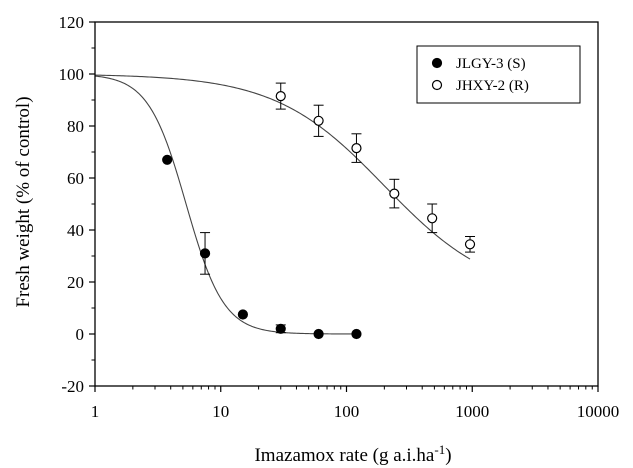 This screenshot has height=468, width=633. I want to click on x-tick-label-100: 100, so click(347, 411).